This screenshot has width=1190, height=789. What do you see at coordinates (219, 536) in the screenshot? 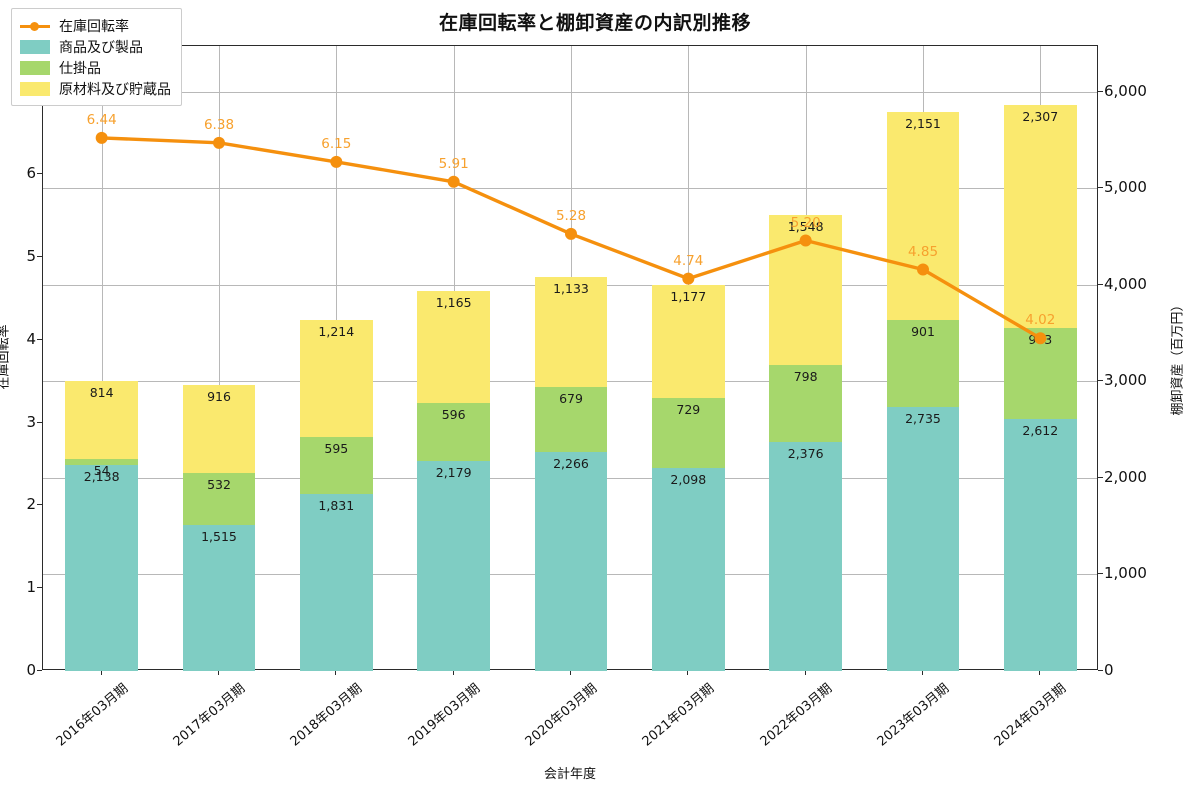
I see `bar-data-label: 1,515` at bounding box center [219, 536].